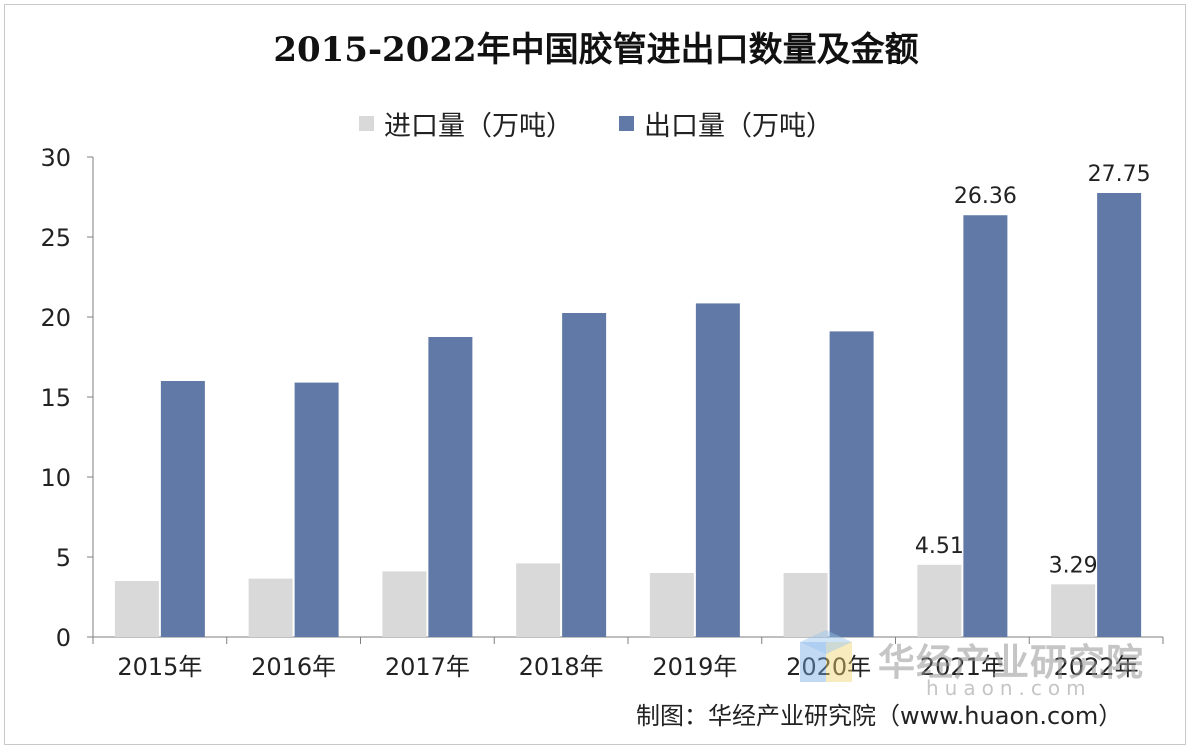  I want to click on export-data-label: 26.36, so click(985, 196).